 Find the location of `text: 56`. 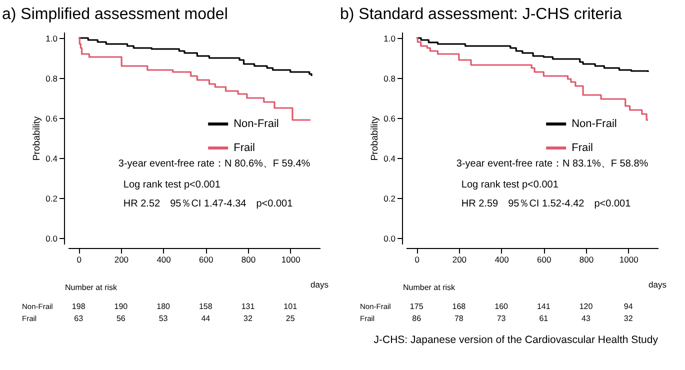

text: 56 is located at coordinates (121, 318).